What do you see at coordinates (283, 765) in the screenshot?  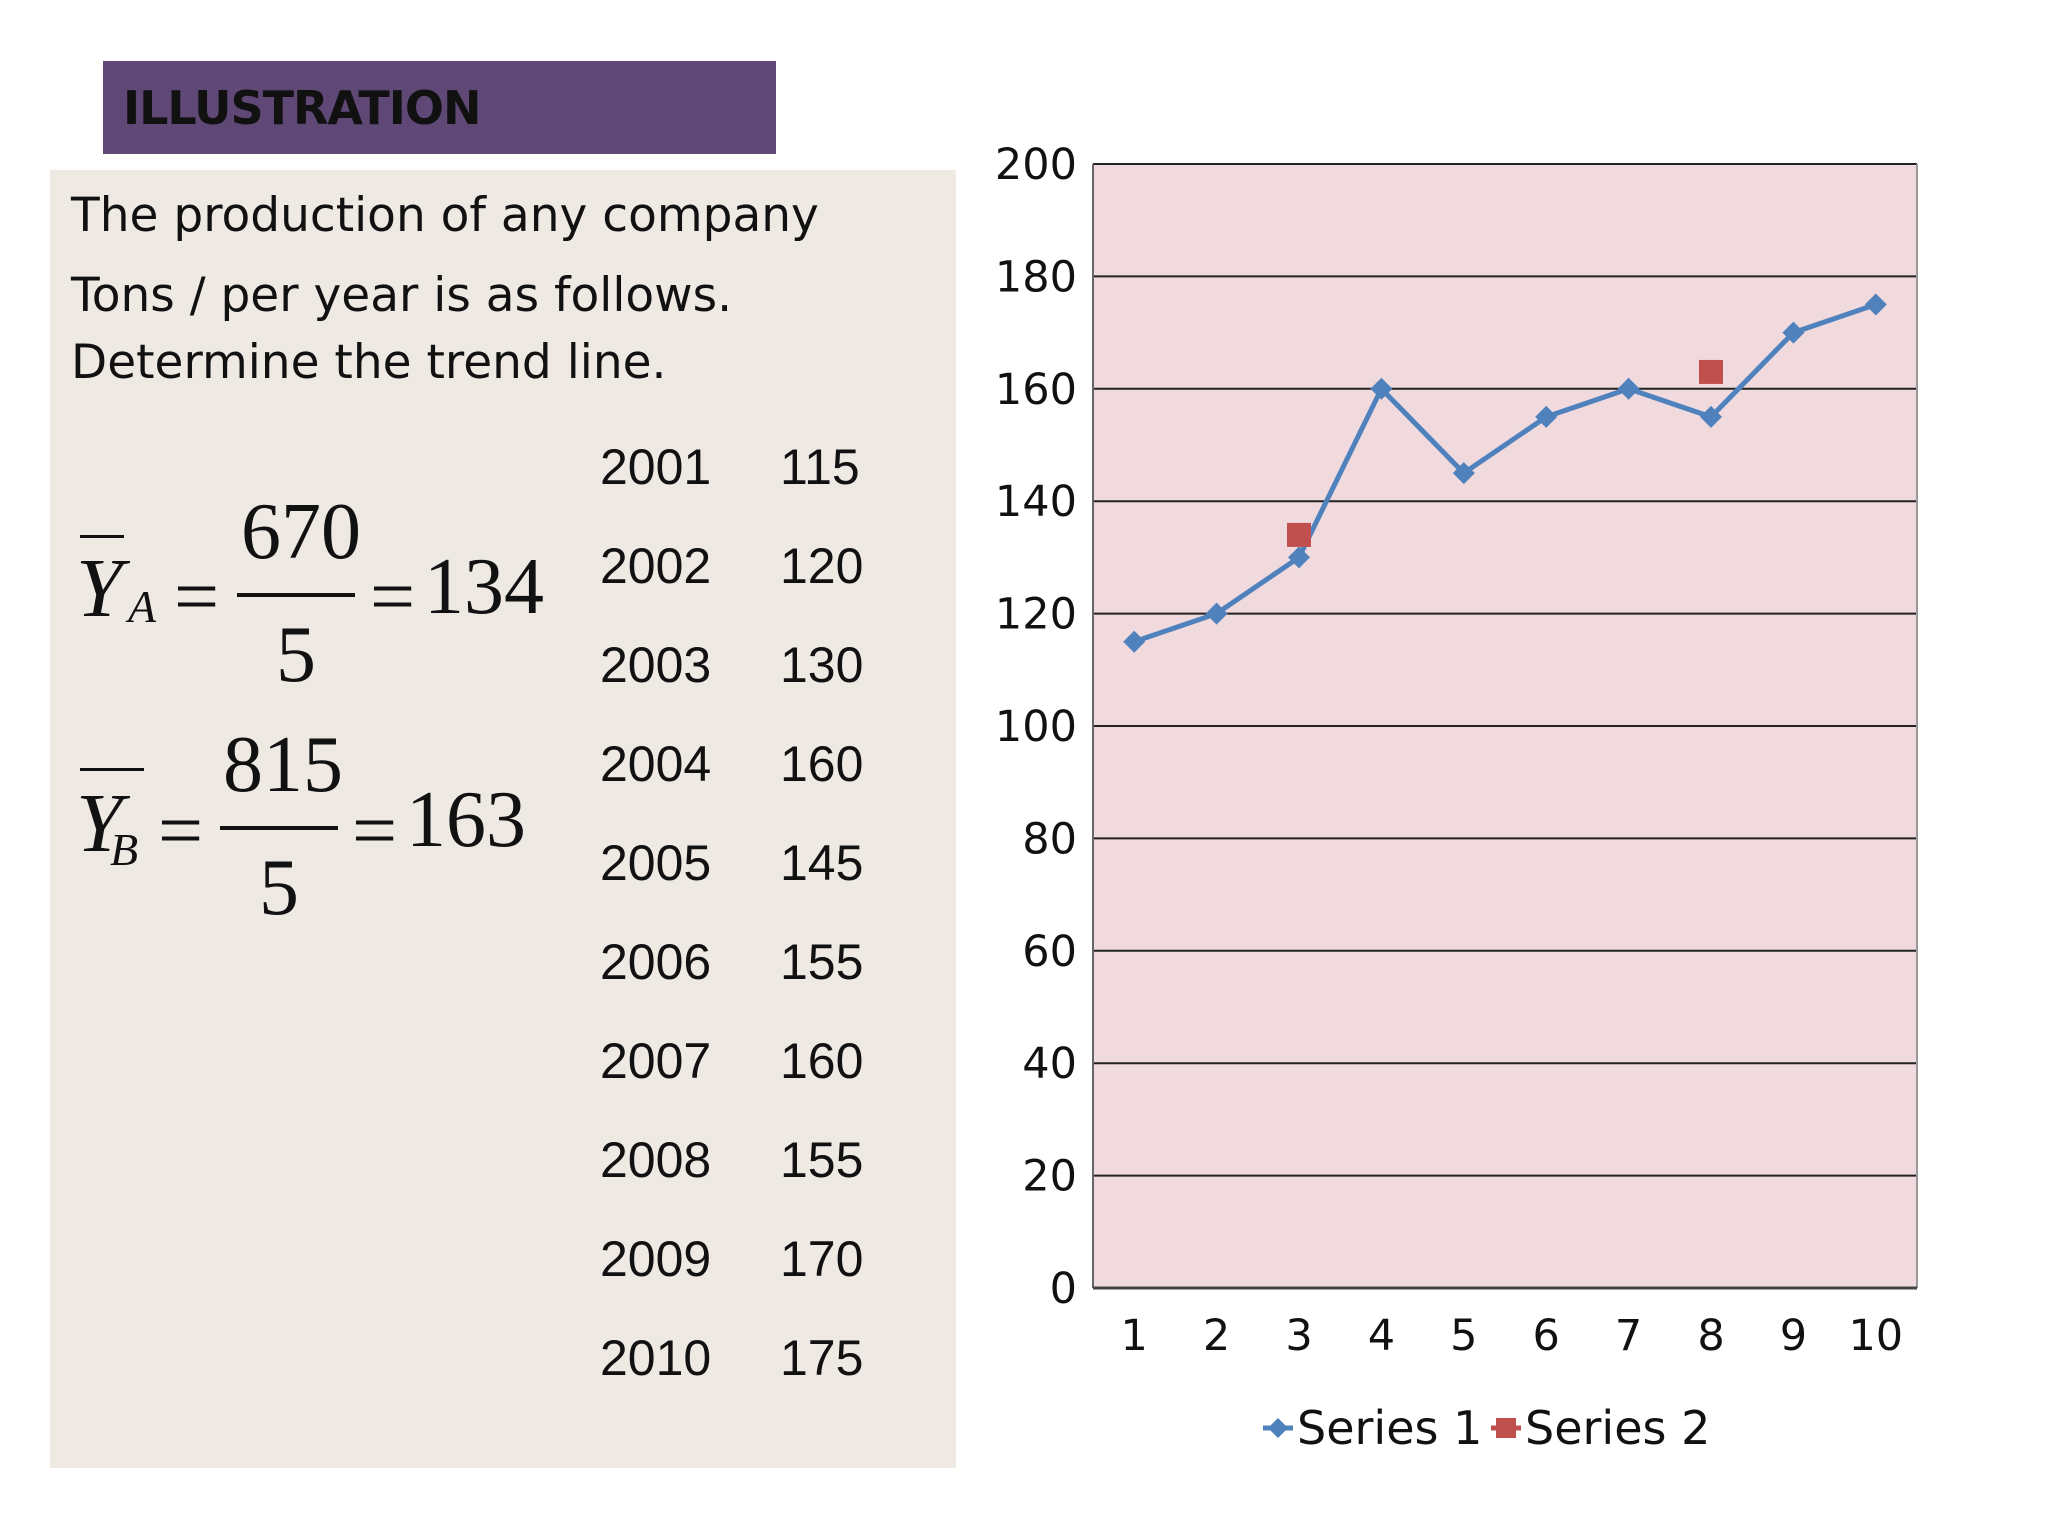 I see `numerator: 815` at bounding box center [283, 765].